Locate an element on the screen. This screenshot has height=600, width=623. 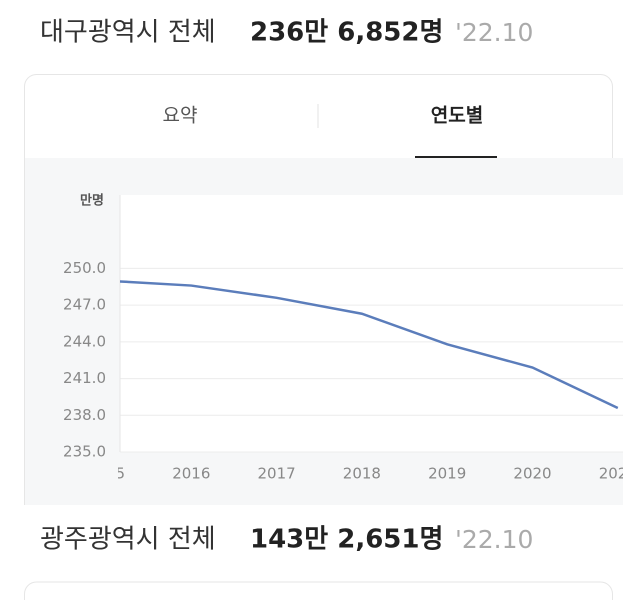
tab-active: 연도별 is located at coordinates (457, 116).